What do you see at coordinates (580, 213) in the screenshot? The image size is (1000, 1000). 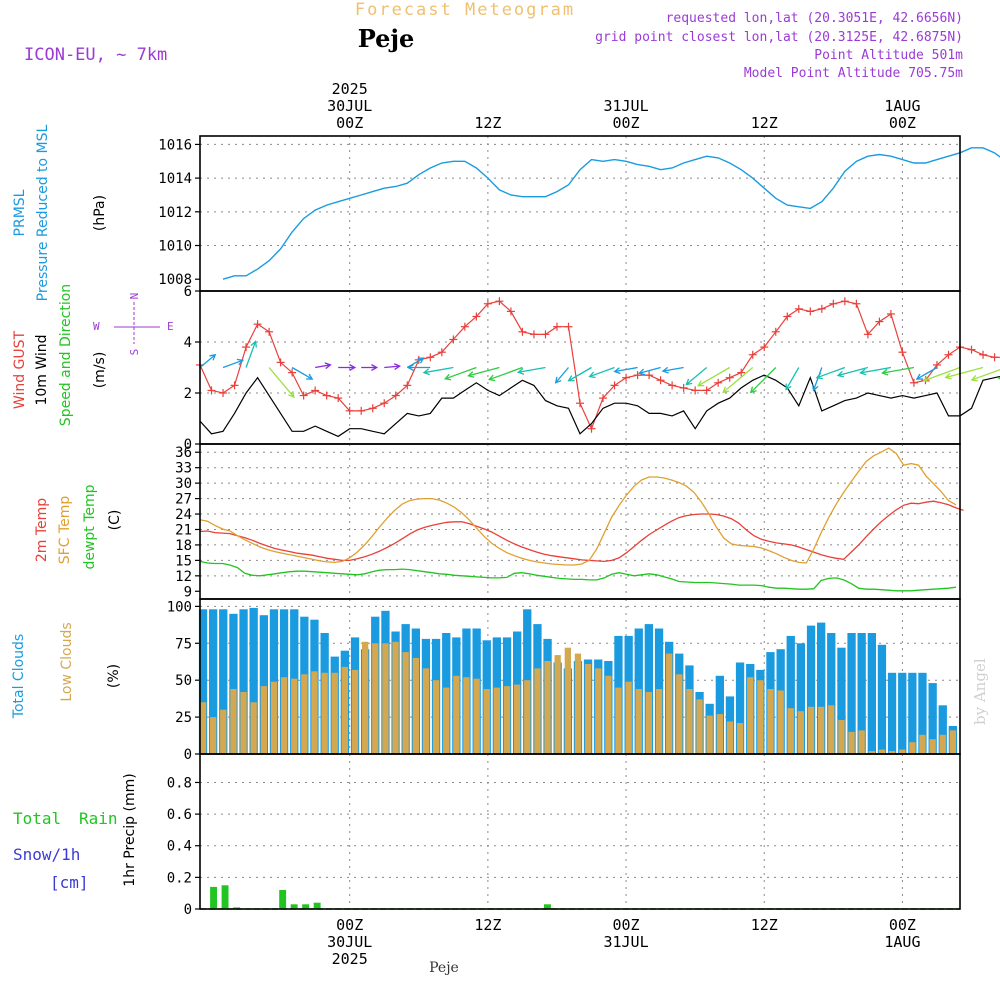 I see `pressure-frame` at bounding box center [580, 213].